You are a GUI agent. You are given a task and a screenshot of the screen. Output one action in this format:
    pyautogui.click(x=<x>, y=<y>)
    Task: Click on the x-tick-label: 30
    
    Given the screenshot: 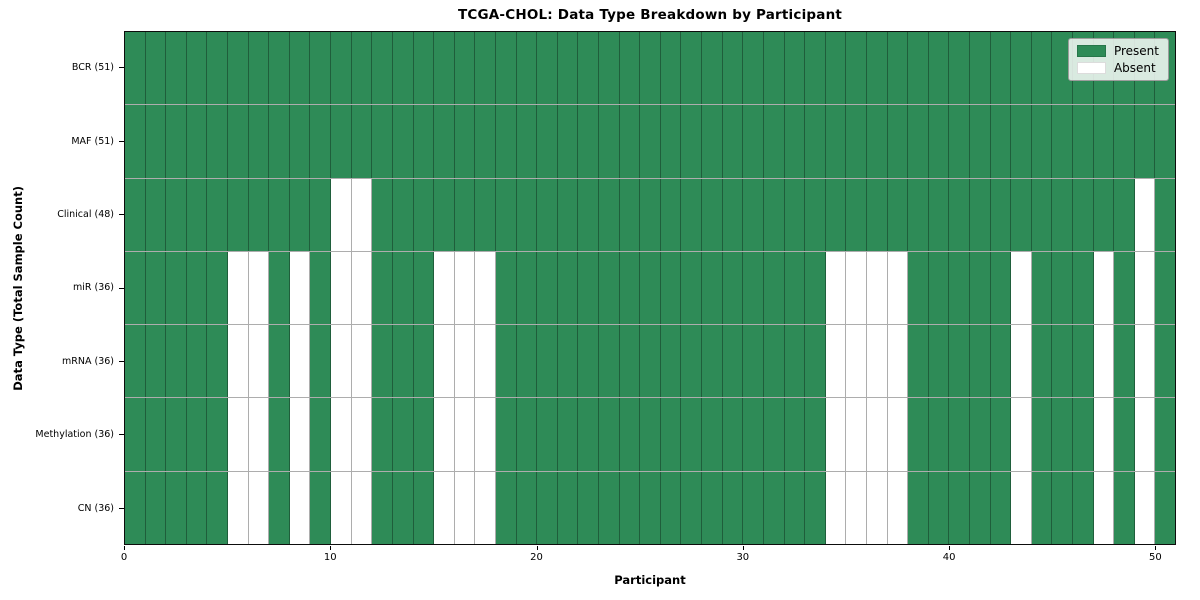 What is the action you would take?
    pyautogui.click(x=743, y=557)
    